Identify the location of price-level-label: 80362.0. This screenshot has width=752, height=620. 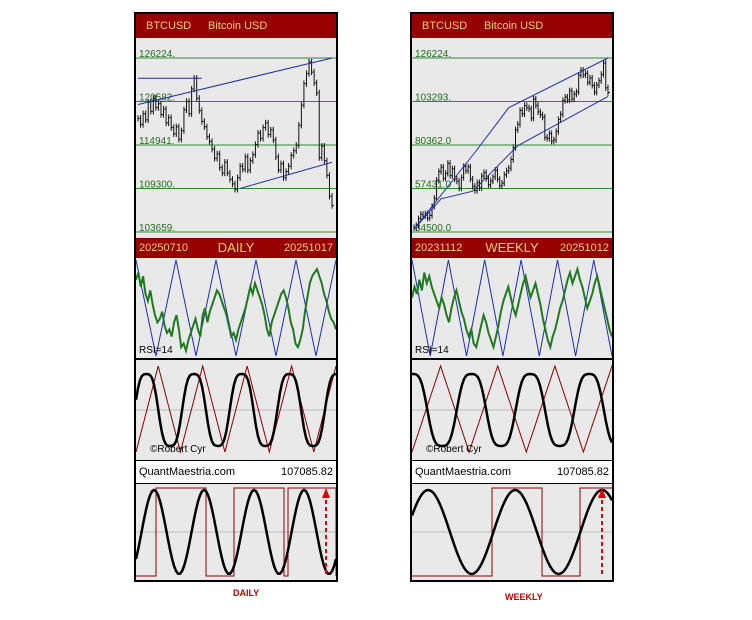
(433, 141).